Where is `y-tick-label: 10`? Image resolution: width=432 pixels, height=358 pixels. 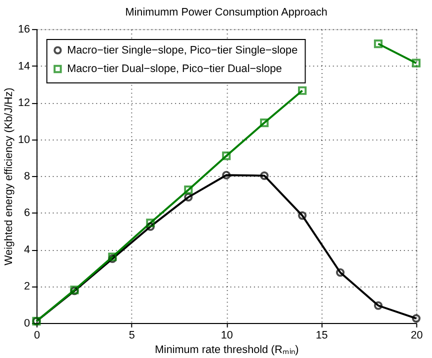 y-tick-label: 10 is located at coordinates (24, 140).